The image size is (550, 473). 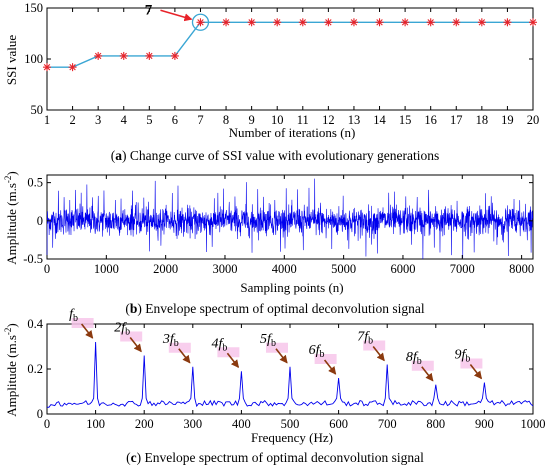 I want to click on x-tick-label: 5000, so click(x=343, y=269).